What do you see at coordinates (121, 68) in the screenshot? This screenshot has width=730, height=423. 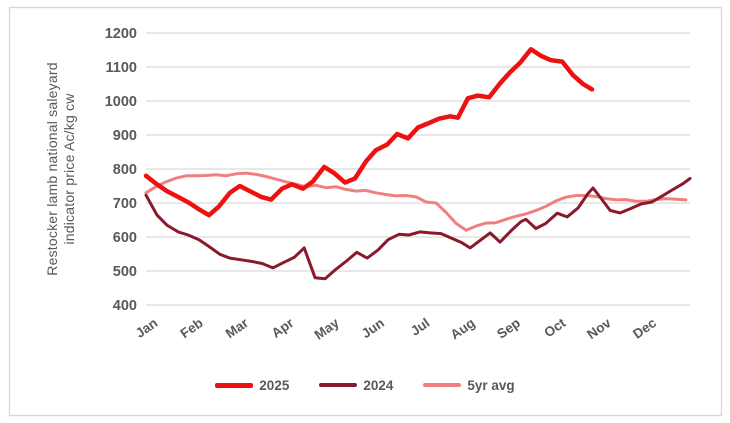 I see `y-tick-label-1100: 1100` at bounding box center [121, 68].